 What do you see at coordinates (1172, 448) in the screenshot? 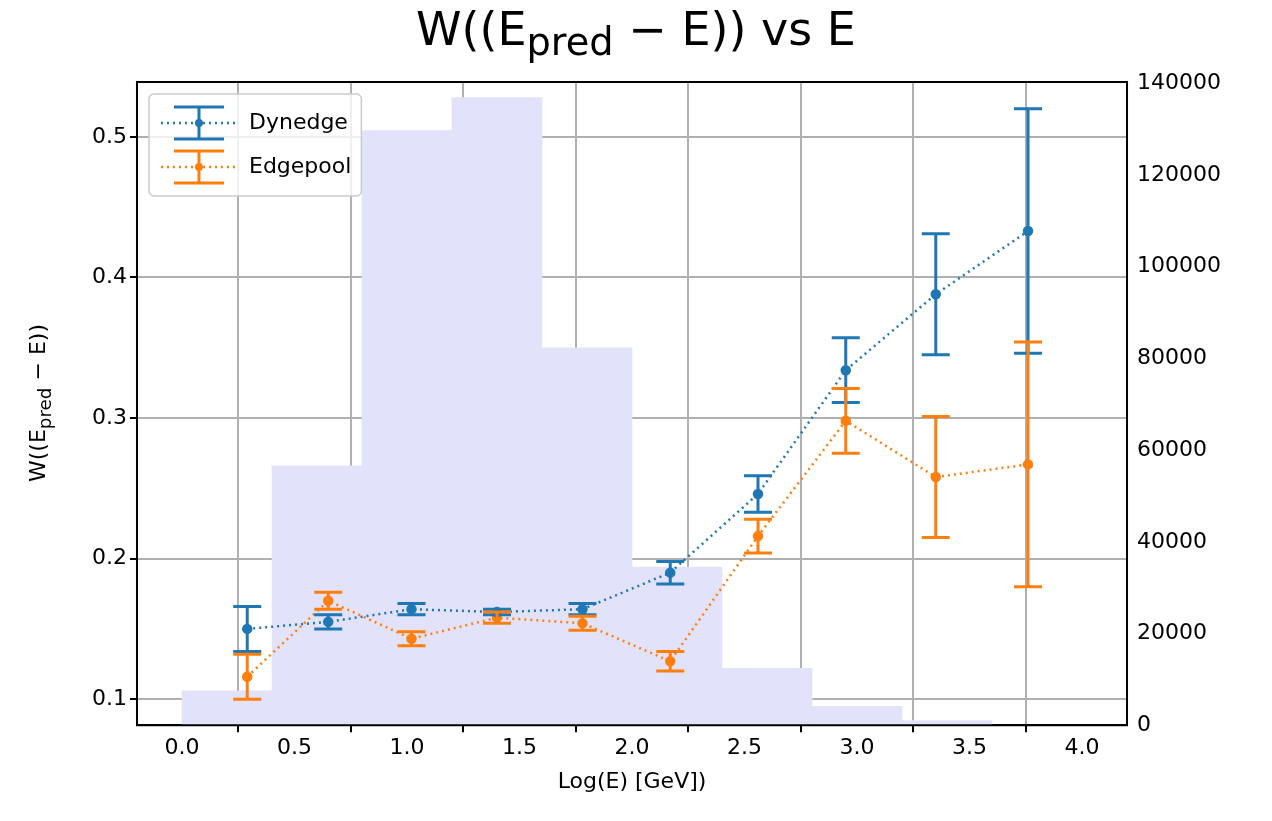
I see `y2-tick-label: 60000` at bounding box center [1172, 448].